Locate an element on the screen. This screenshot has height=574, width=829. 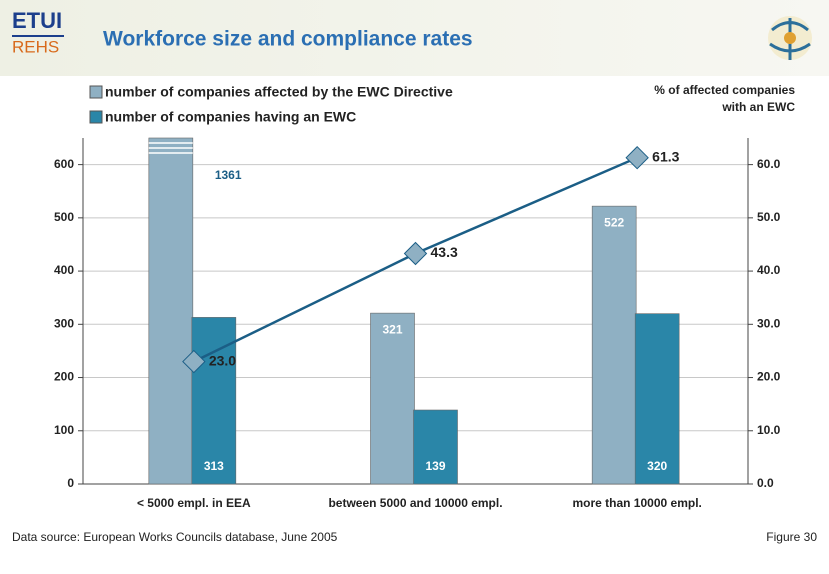
y2-tick-label: 50.0 is located at coordinates (769, 217).